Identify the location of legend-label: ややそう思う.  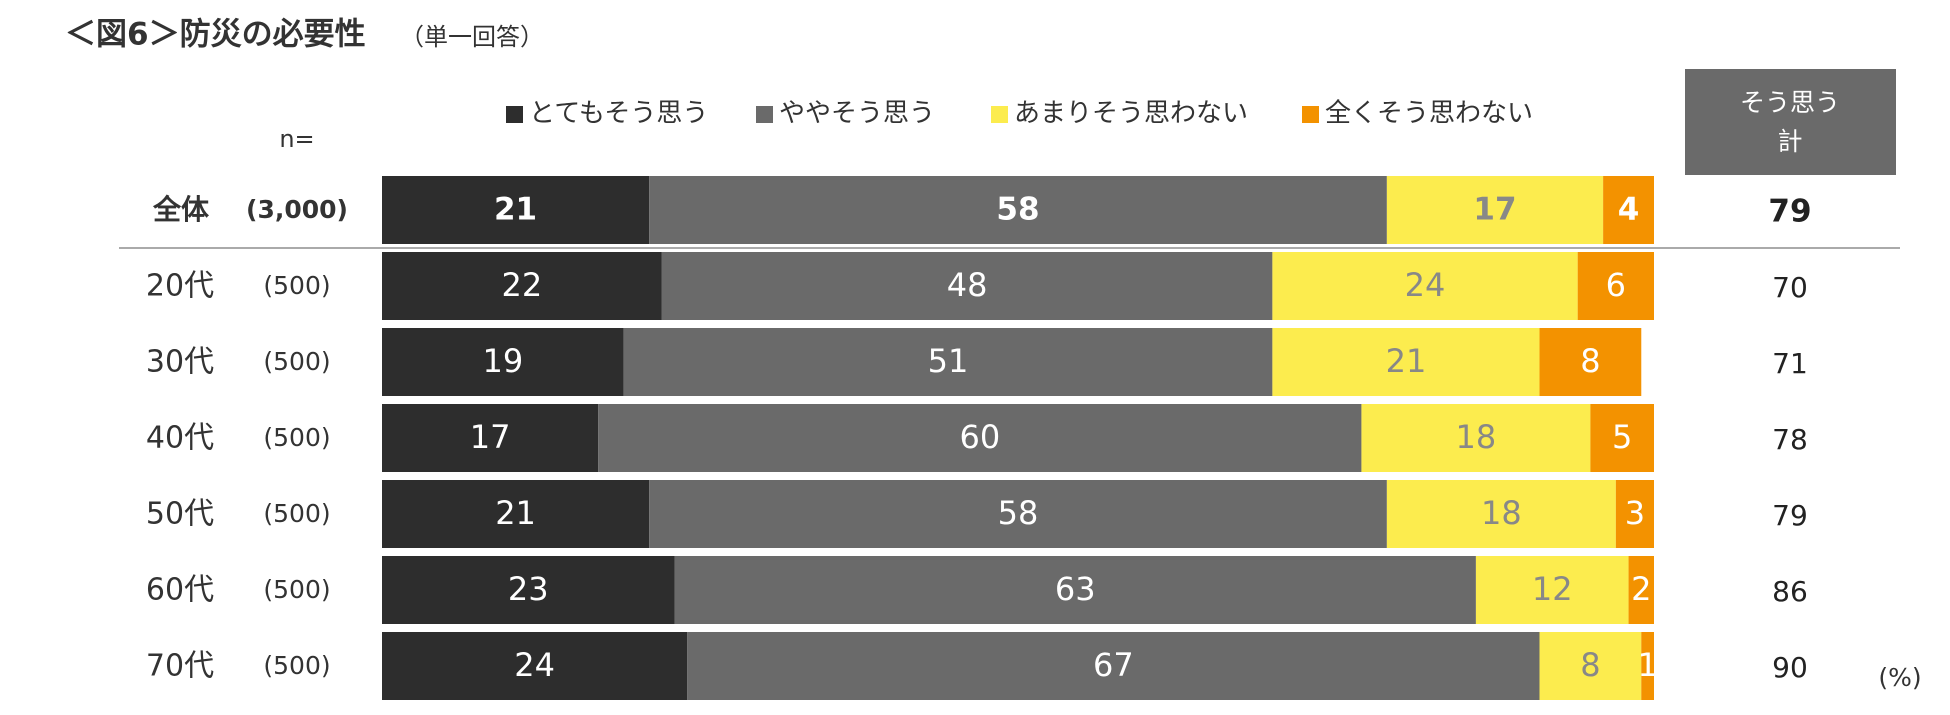
(857, 114).